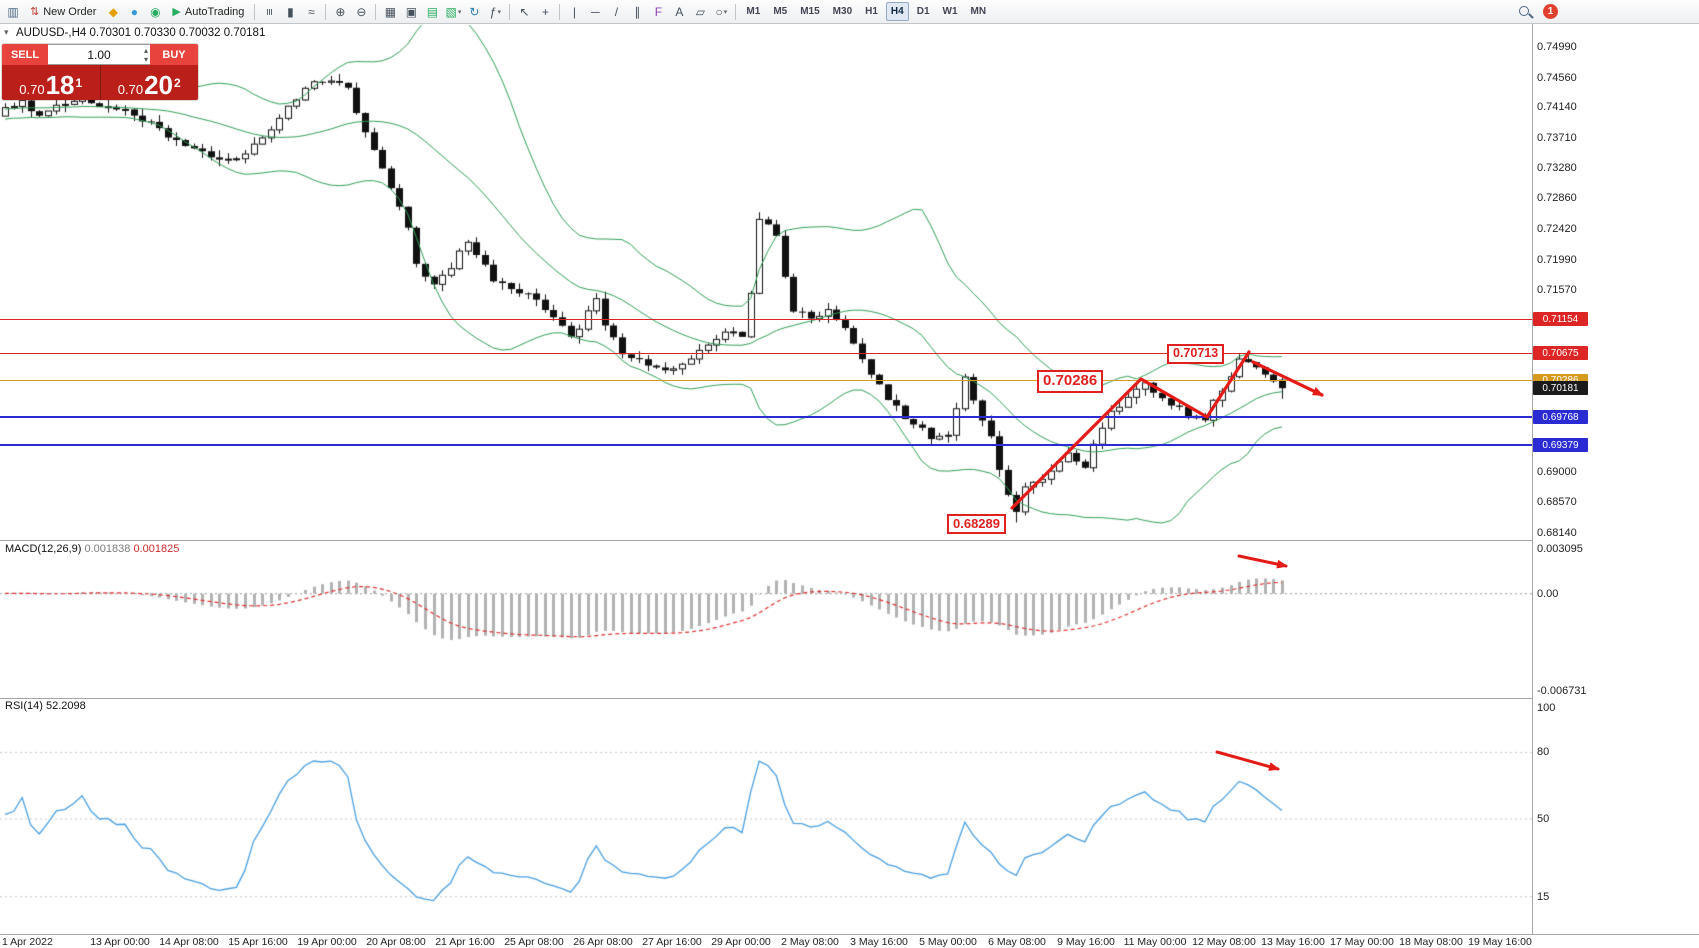  Describe the element at coordinates (510, 11) in the screenshot. I see `toolbar-separator` at that location.